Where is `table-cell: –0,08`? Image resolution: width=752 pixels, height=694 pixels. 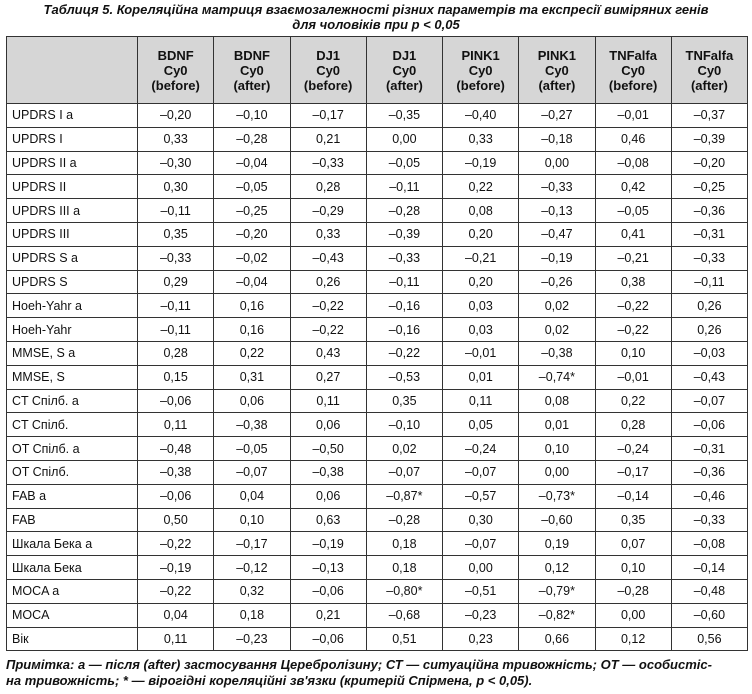 table-cell: –0,08 is located at coordinates (633, 163).